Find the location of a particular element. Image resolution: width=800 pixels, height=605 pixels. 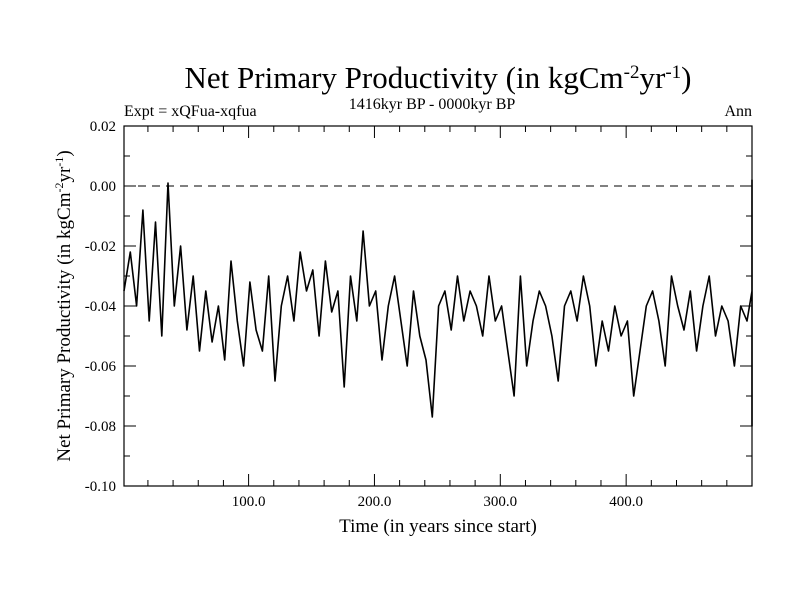

y-axis-title-exp1: -2 is located at coordinates (59, 188).